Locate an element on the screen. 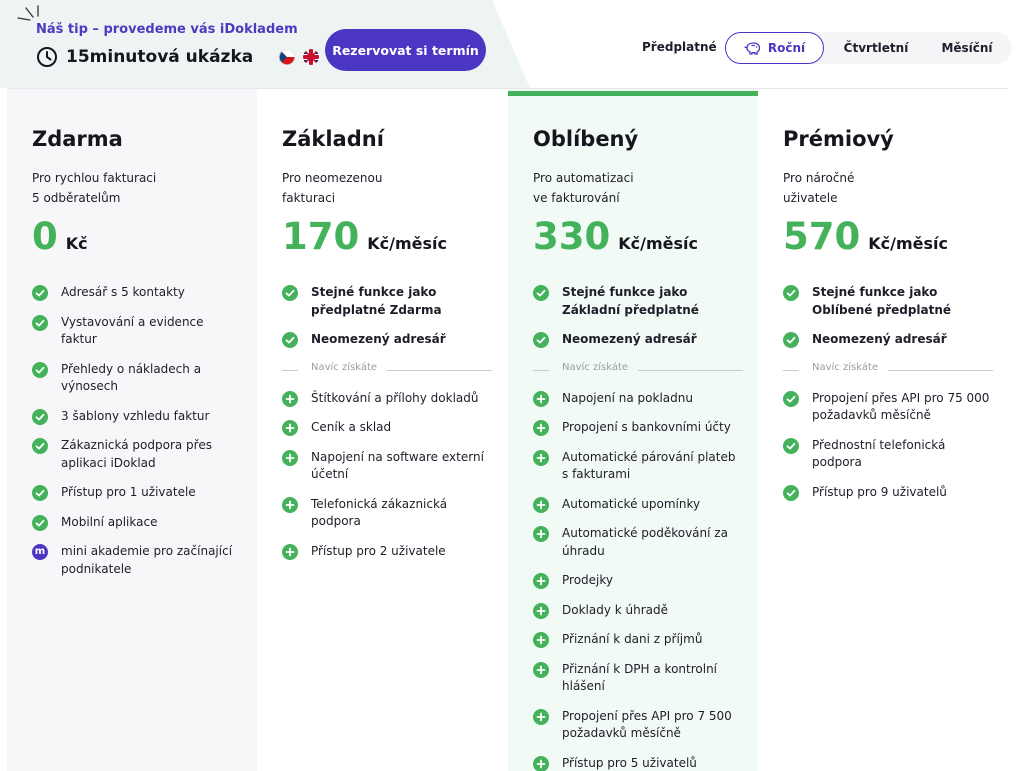 This screenshot has height=771, width=1024. plan-description-line: fakturaci is located at coordinates (309, 198).